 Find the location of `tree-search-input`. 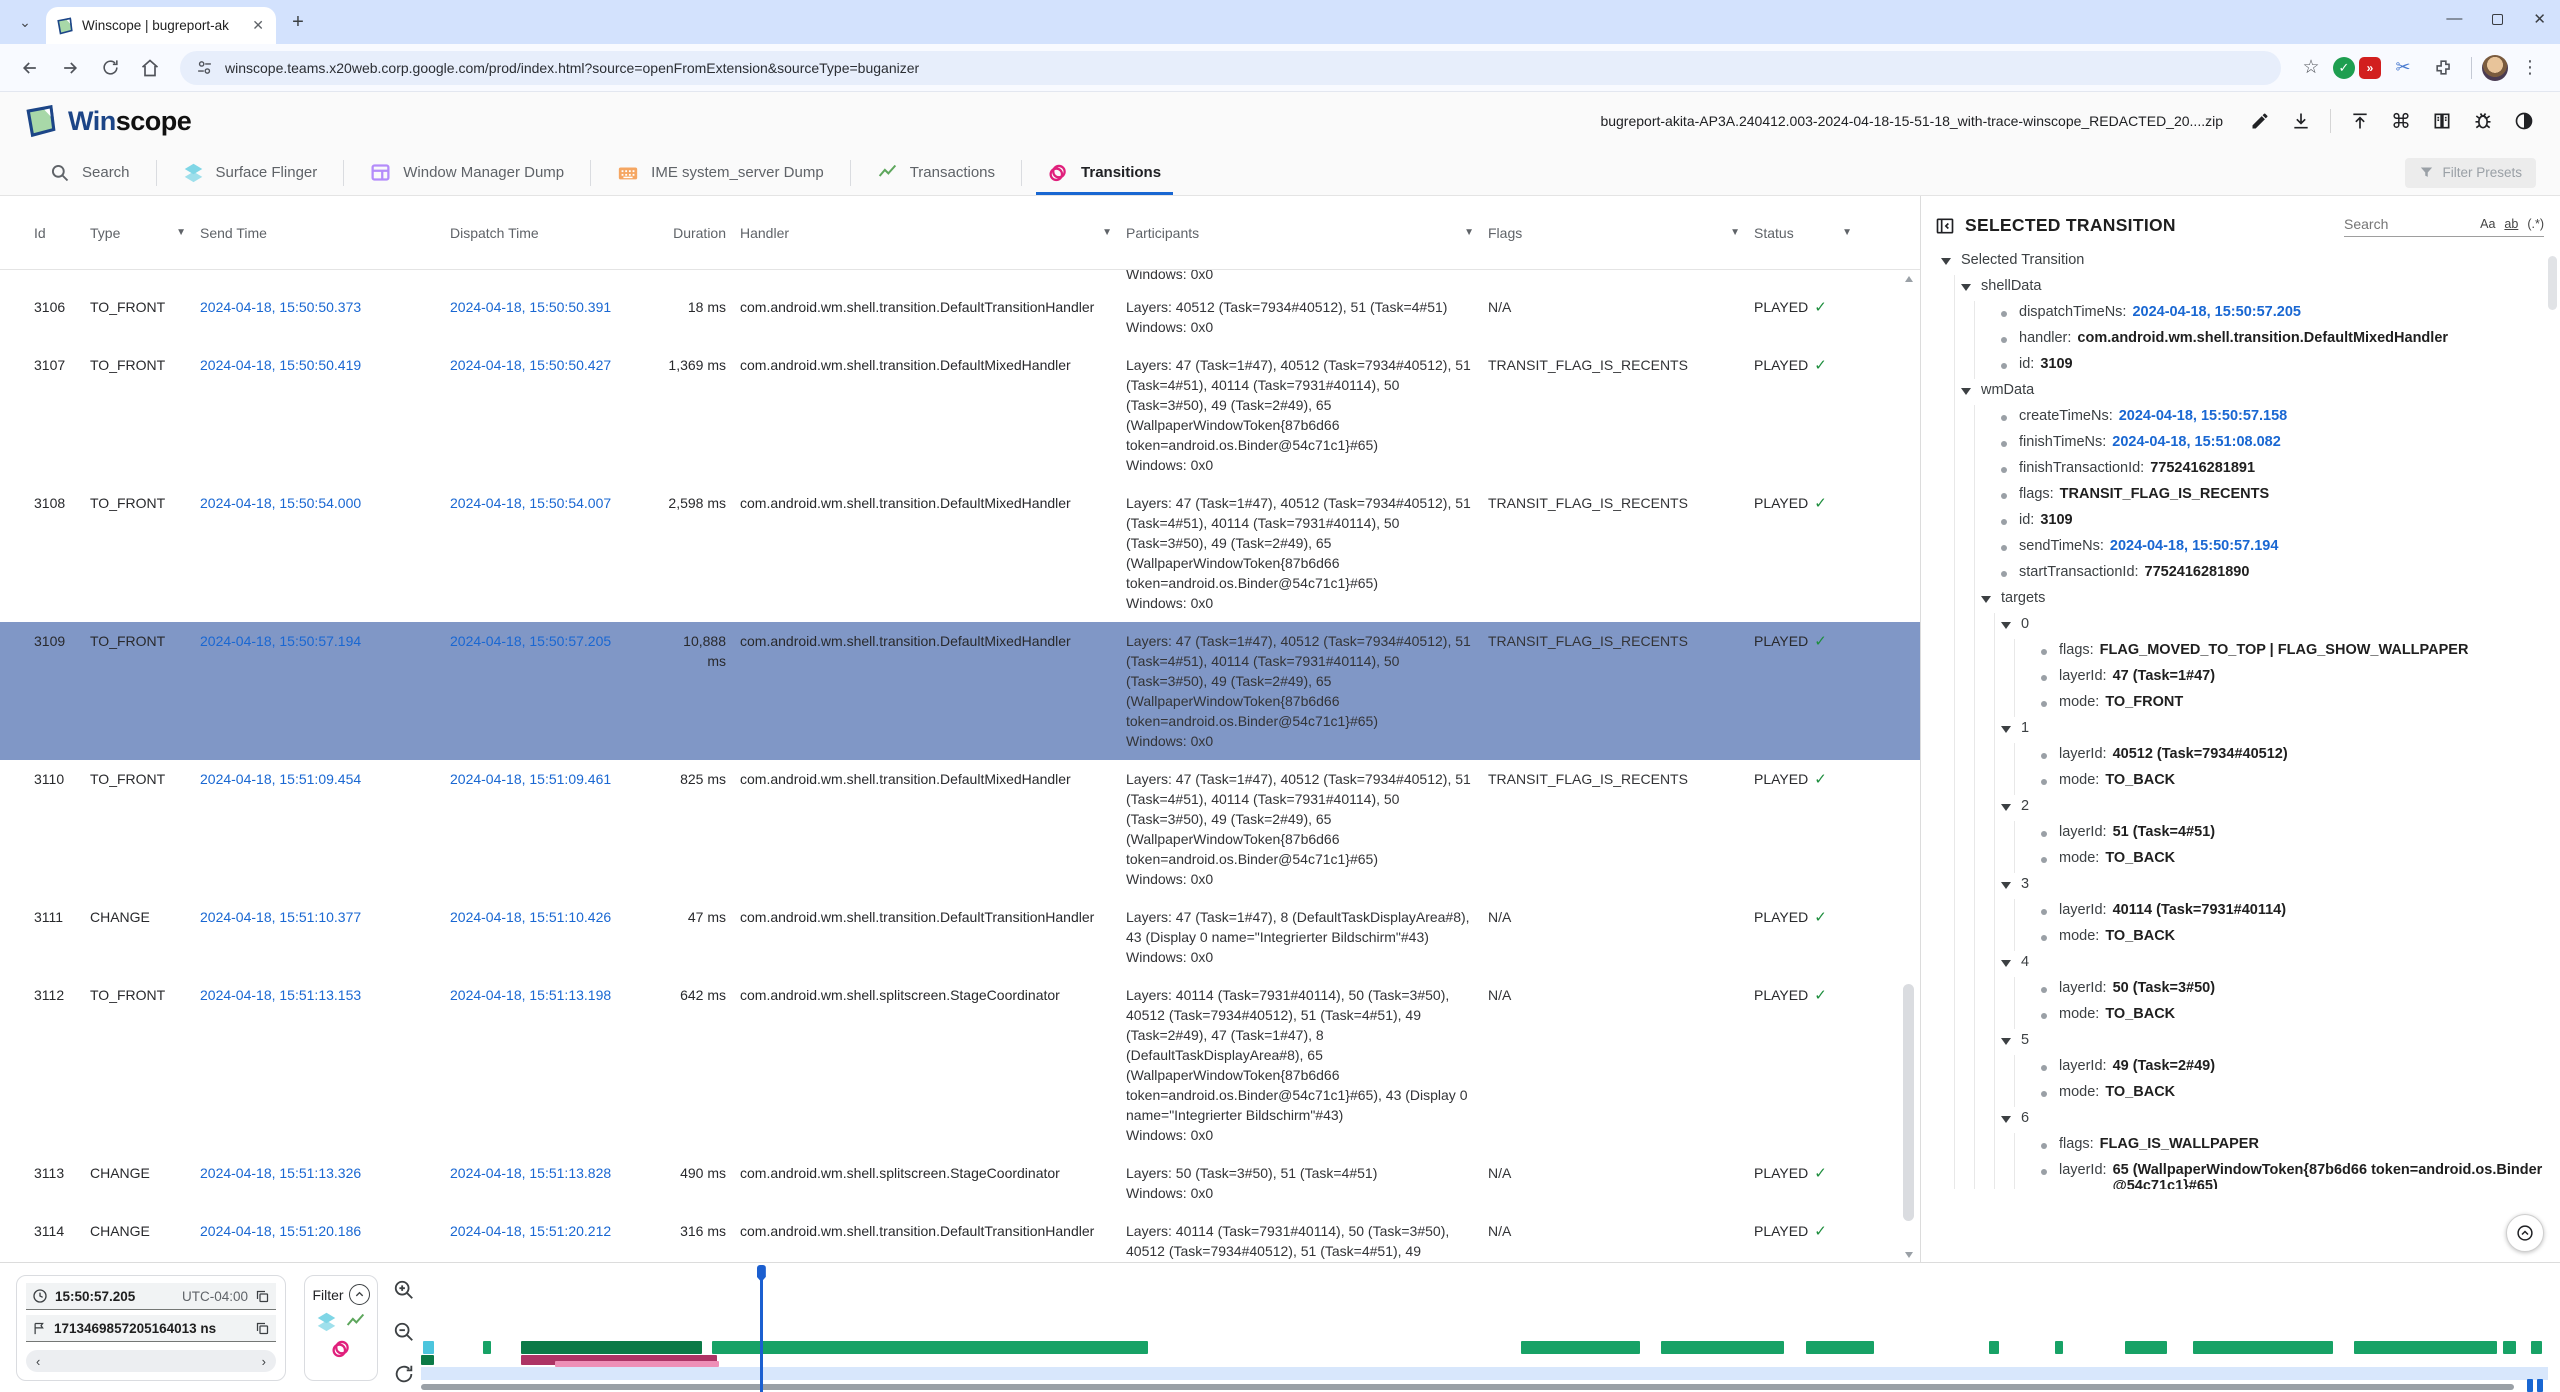

tree-search-input is located at coordinates (2399, 224).